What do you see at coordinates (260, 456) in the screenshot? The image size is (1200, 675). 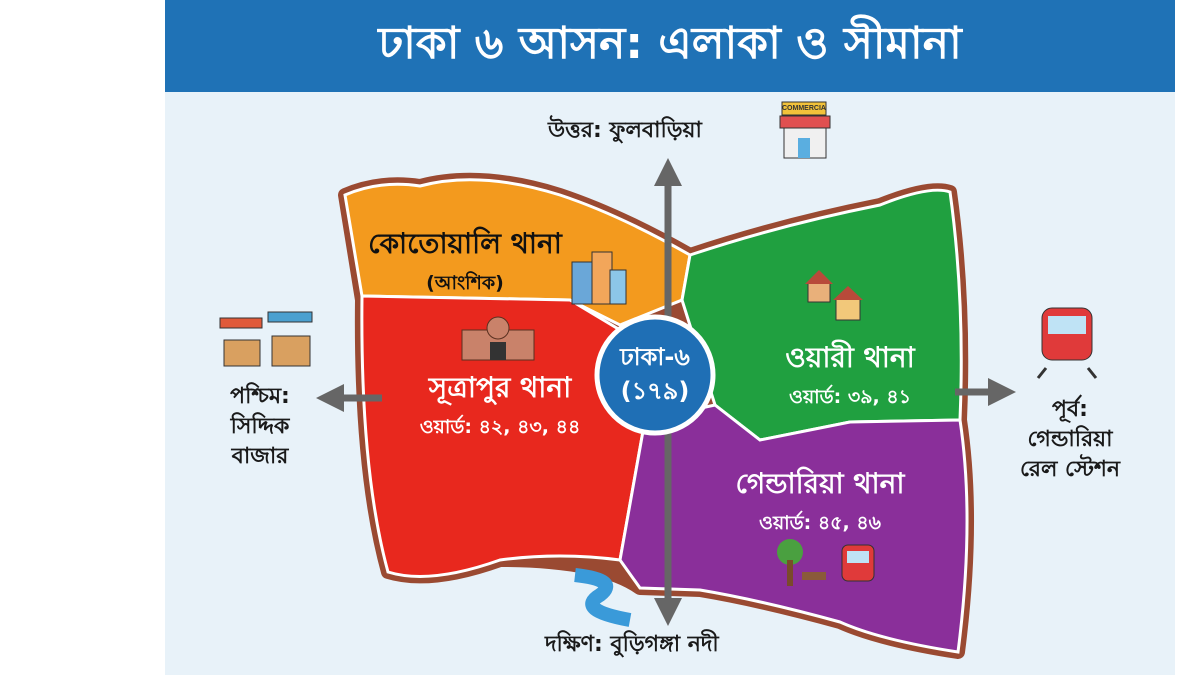 I see `boundary-west-line: বাজার` at bounding box center [260, 456].